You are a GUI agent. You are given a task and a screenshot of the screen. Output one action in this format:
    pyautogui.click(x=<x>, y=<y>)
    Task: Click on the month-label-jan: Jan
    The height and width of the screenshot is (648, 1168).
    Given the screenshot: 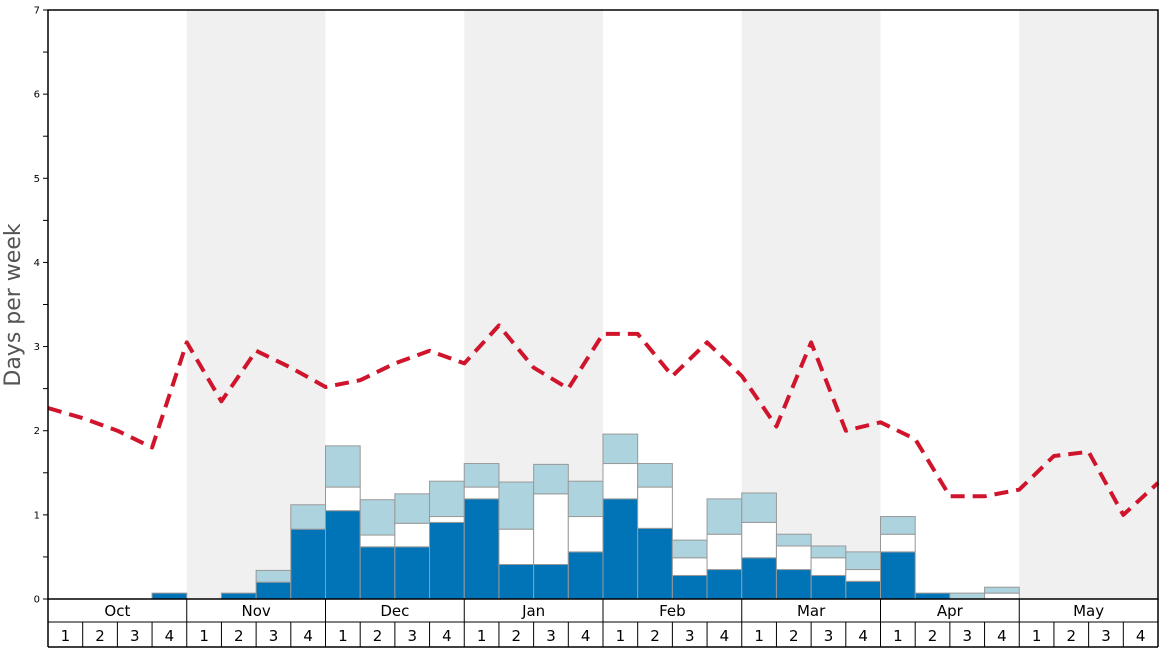 What is the action you would take?
    pyautogui.click(x=533, y=611)
    